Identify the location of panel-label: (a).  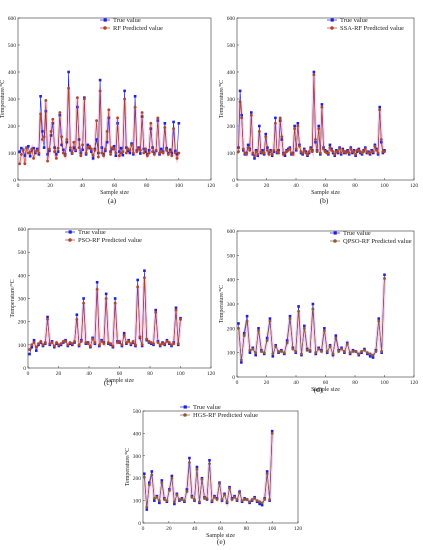
(112, 200).